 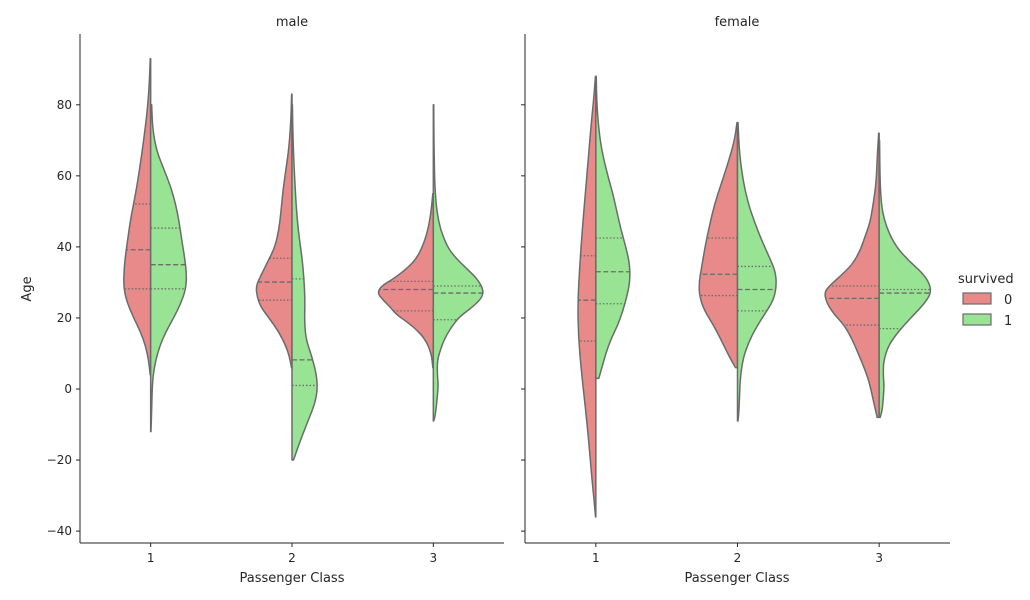 I want to click on legend-label-0: 0, so click(x=1008, y=300).